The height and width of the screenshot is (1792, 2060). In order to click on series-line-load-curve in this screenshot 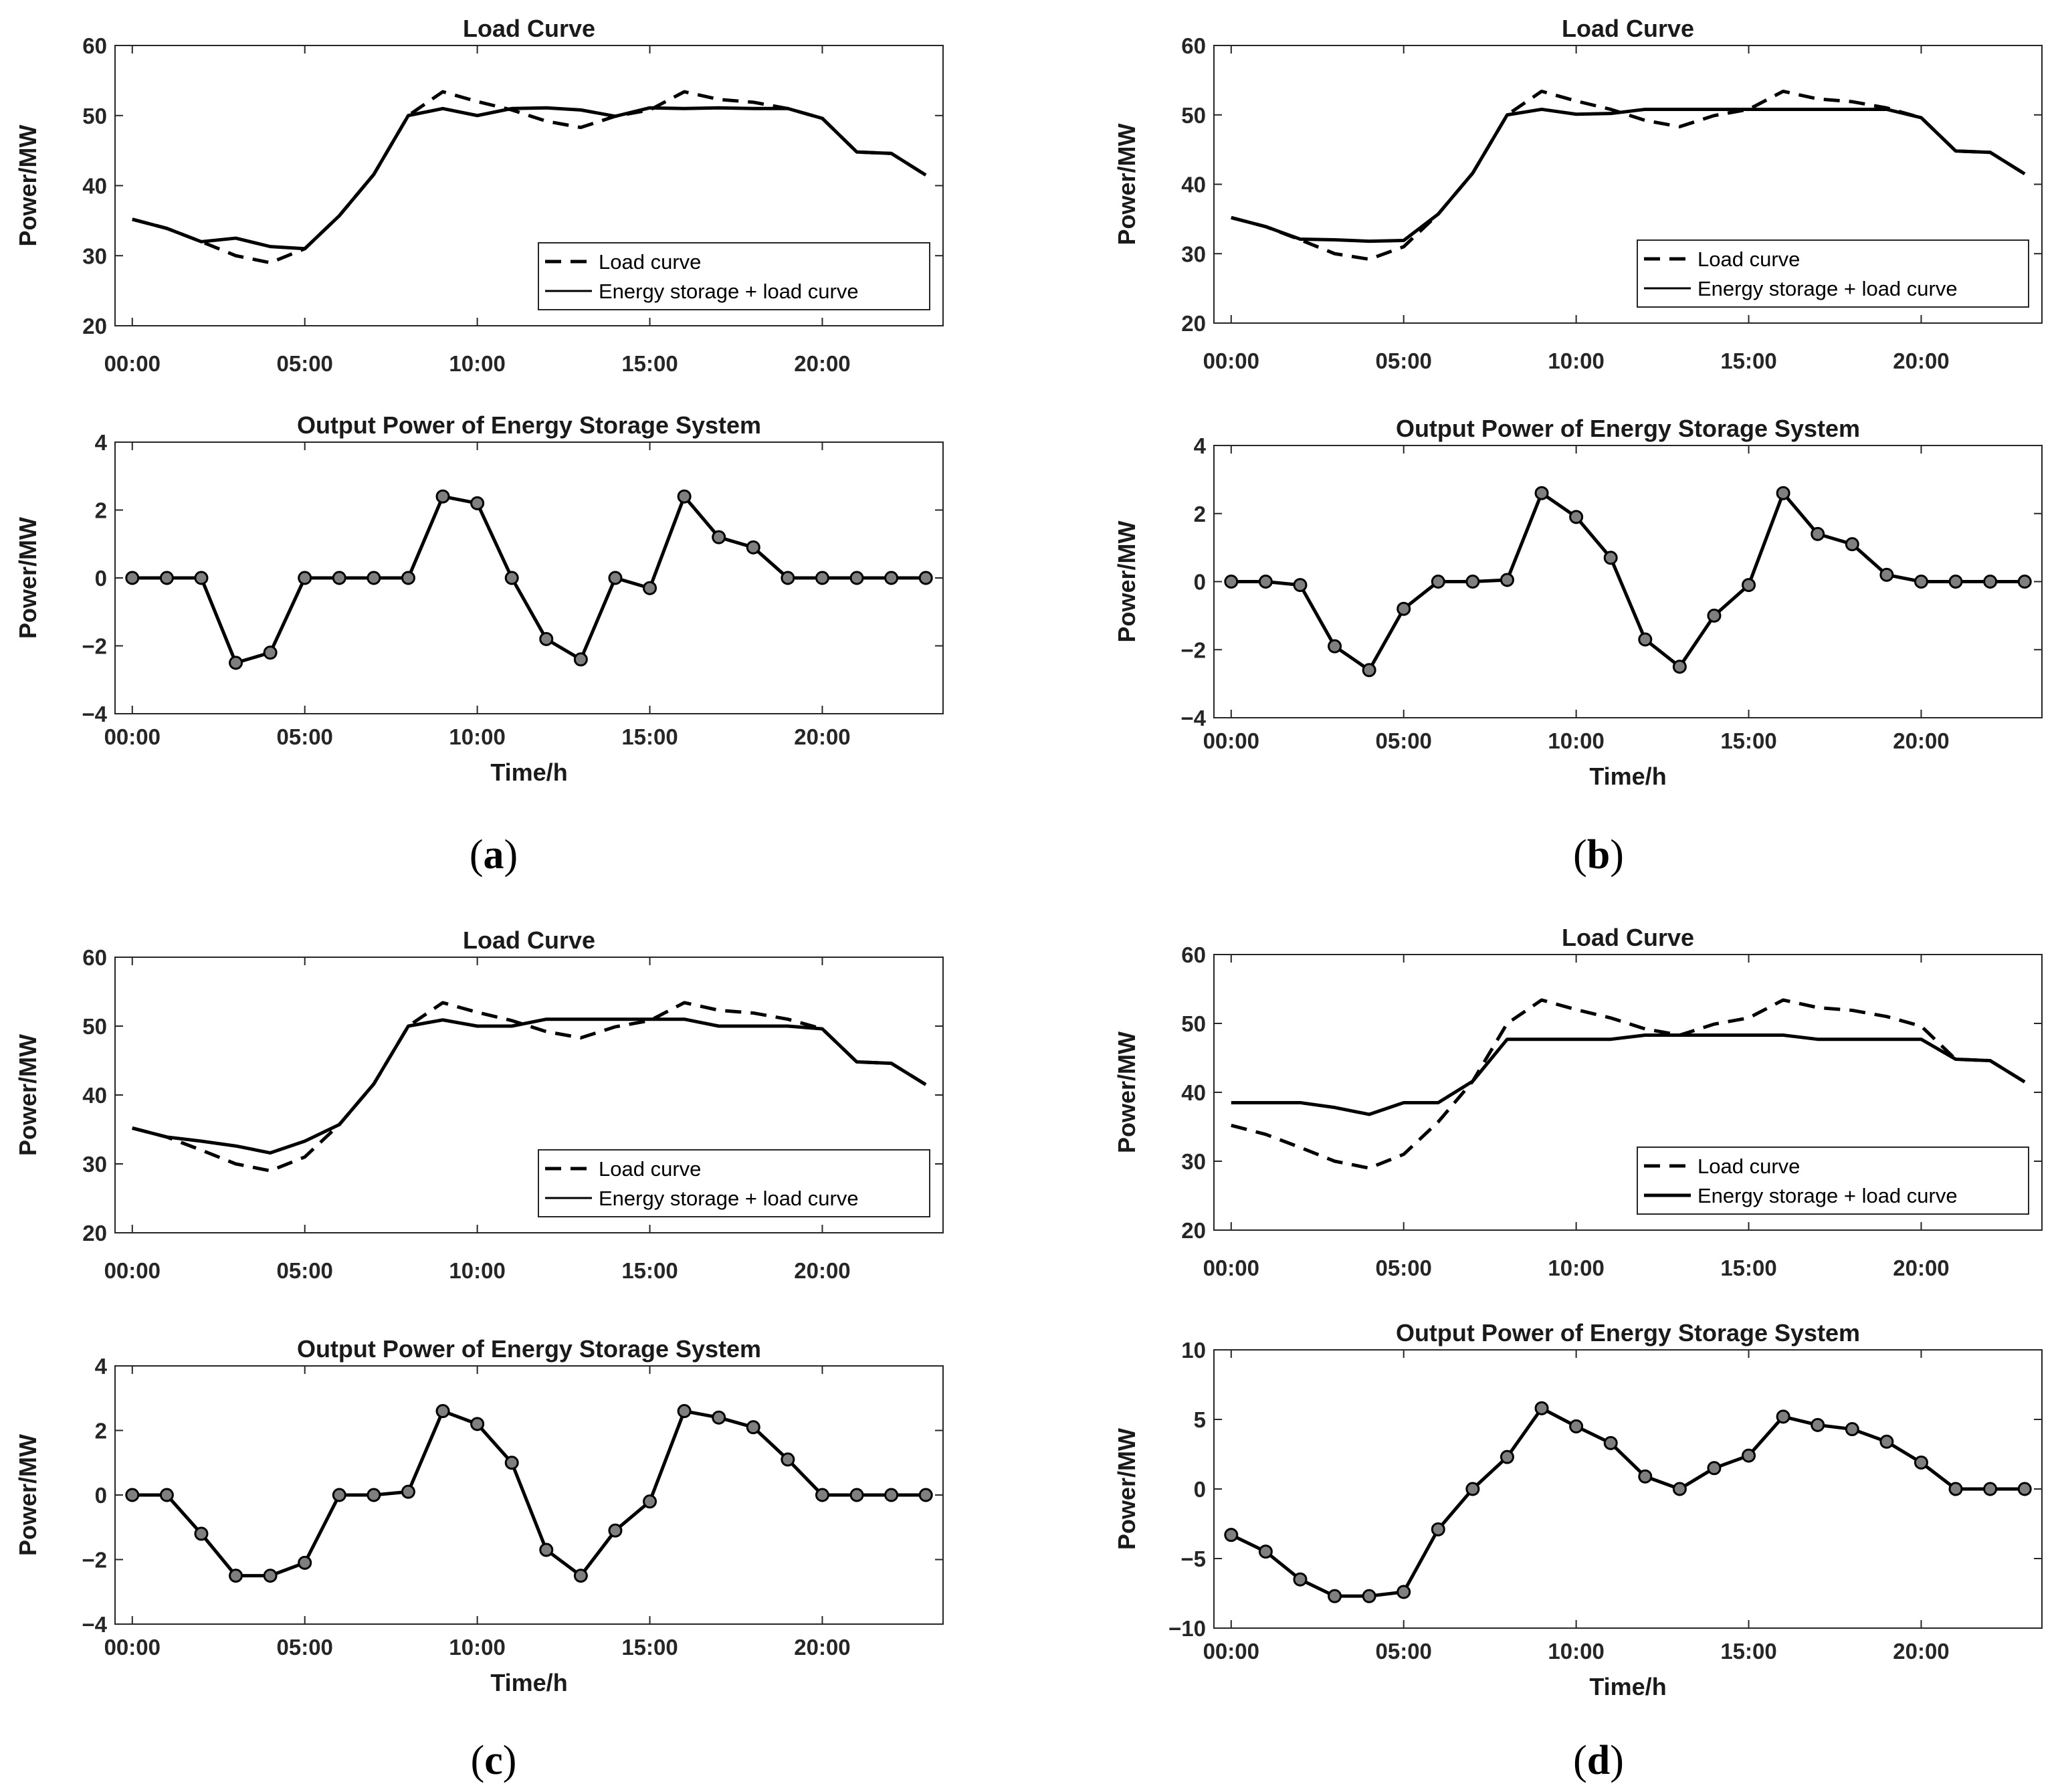, I will do `click(529, 1087)`.